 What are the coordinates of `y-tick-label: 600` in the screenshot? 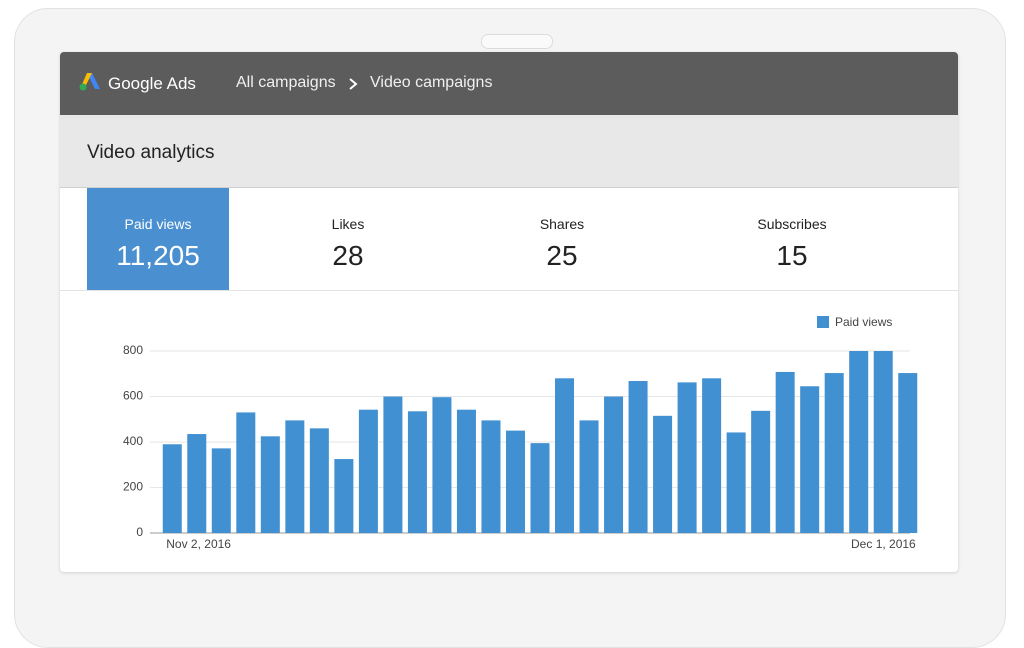 It's located at (133, 396).